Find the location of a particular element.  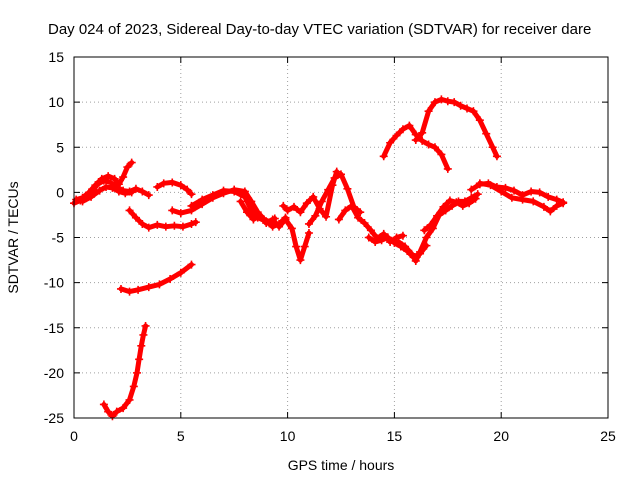

series-seg-b is located at coordinates (104, 181).